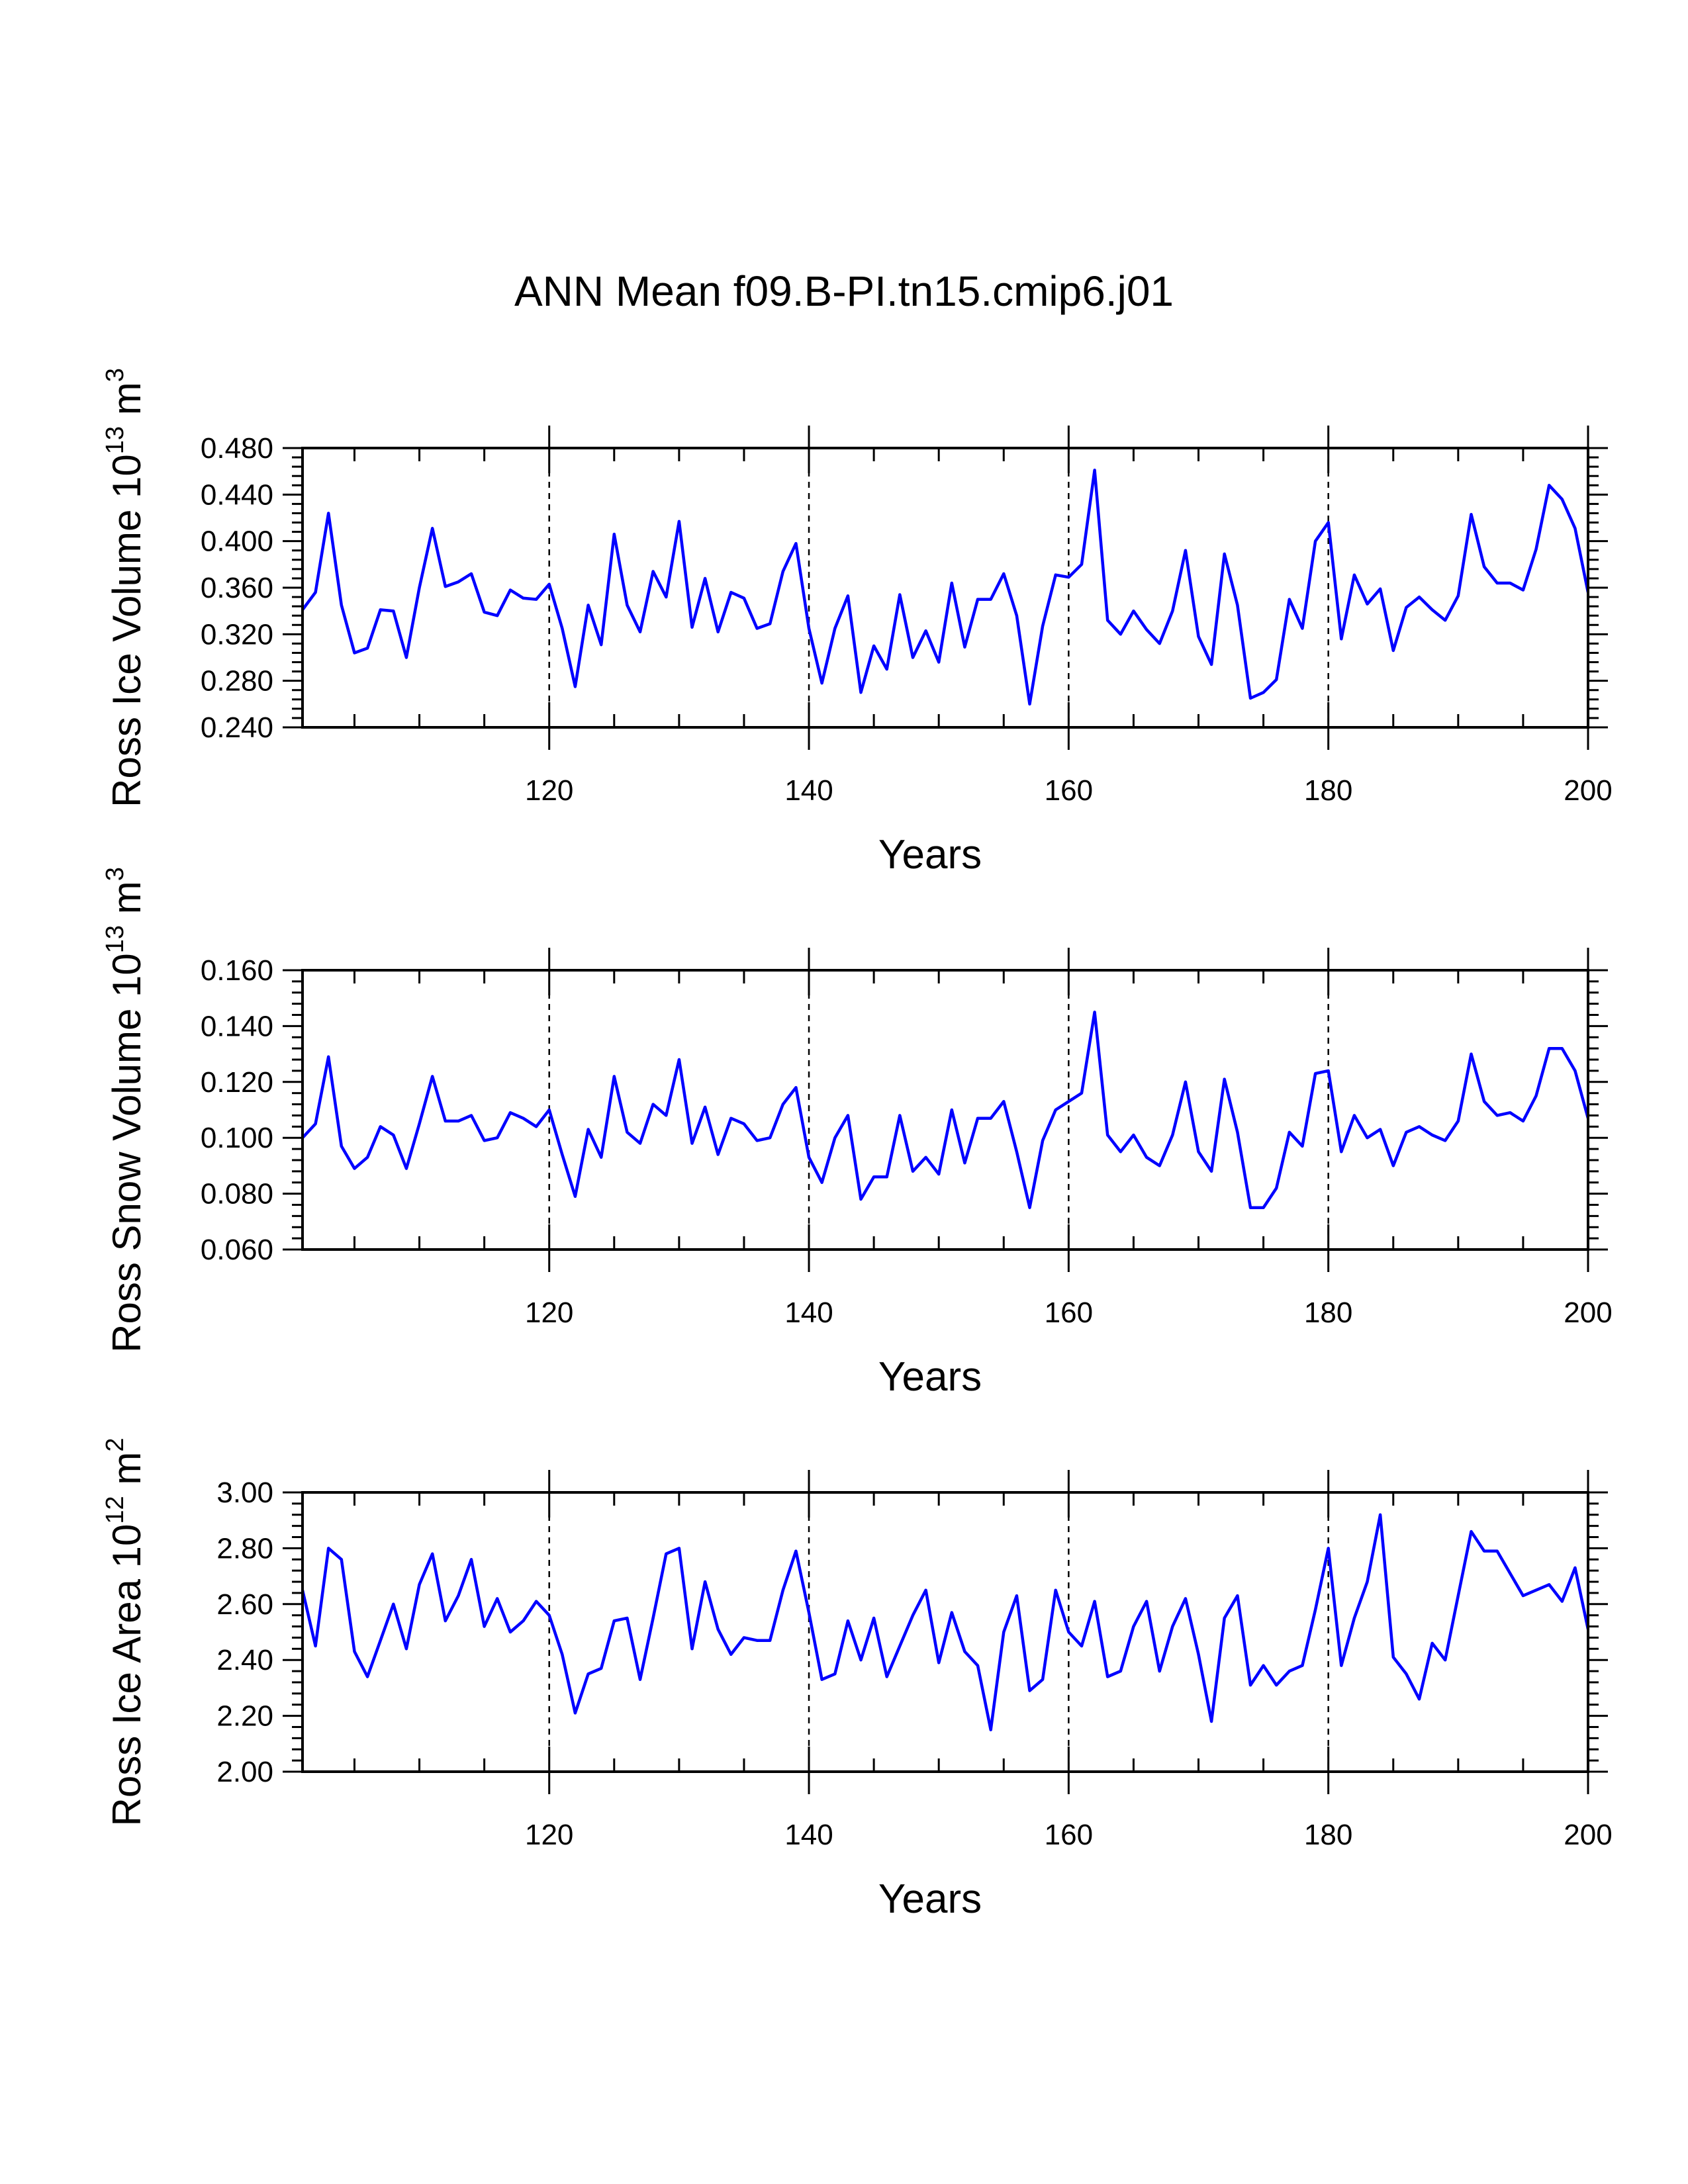 The image size is (1688, 2184). I want to click on y-label-text: Ross Ice Area 10, so click(127, 1675).